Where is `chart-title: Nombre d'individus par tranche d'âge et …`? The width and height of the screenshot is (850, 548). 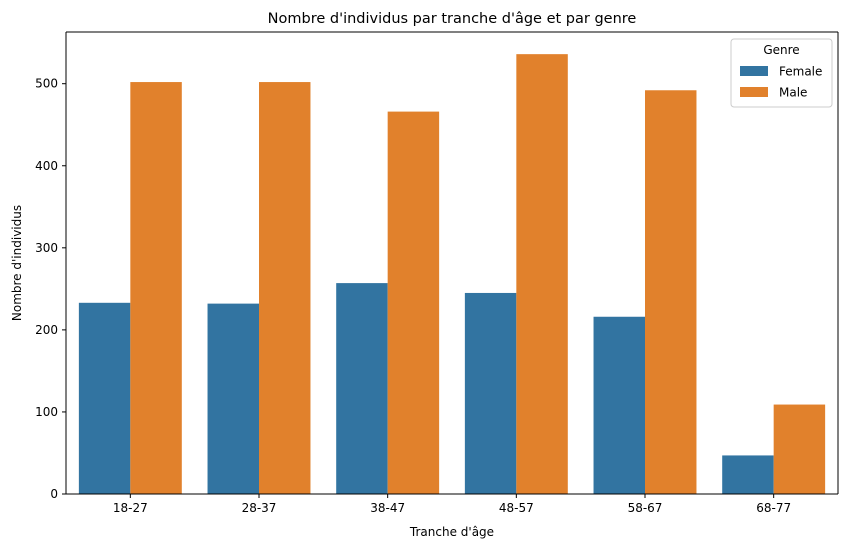
chart-title: Nombre d'individus par tranche d'âge et … is located at coordinates (452, 19).